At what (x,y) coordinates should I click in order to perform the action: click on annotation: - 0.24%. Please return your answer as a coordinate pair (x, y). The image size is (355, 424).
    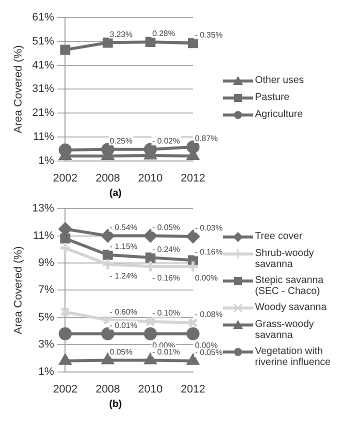
    Looking at the image, I should click on (166, 249).